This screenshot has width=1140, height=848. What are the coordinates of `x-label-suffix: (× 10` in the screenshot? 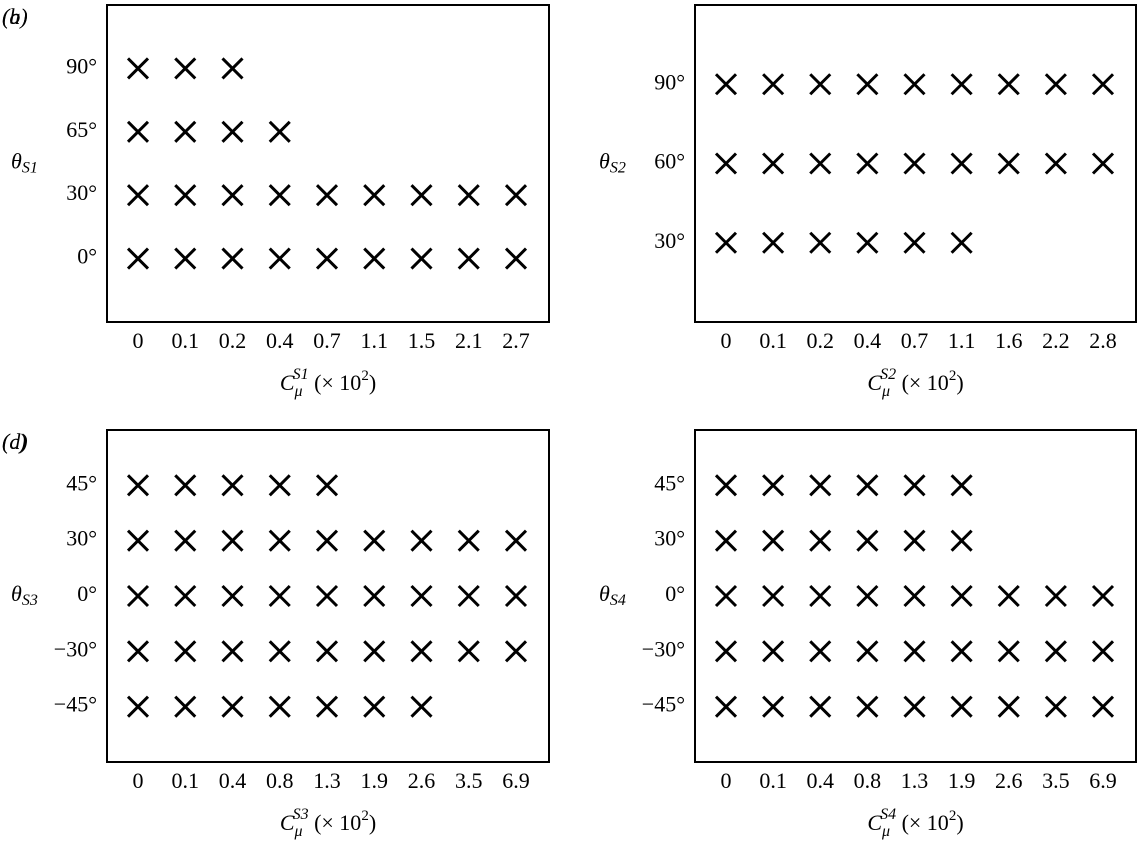 It's located at (335, 822).